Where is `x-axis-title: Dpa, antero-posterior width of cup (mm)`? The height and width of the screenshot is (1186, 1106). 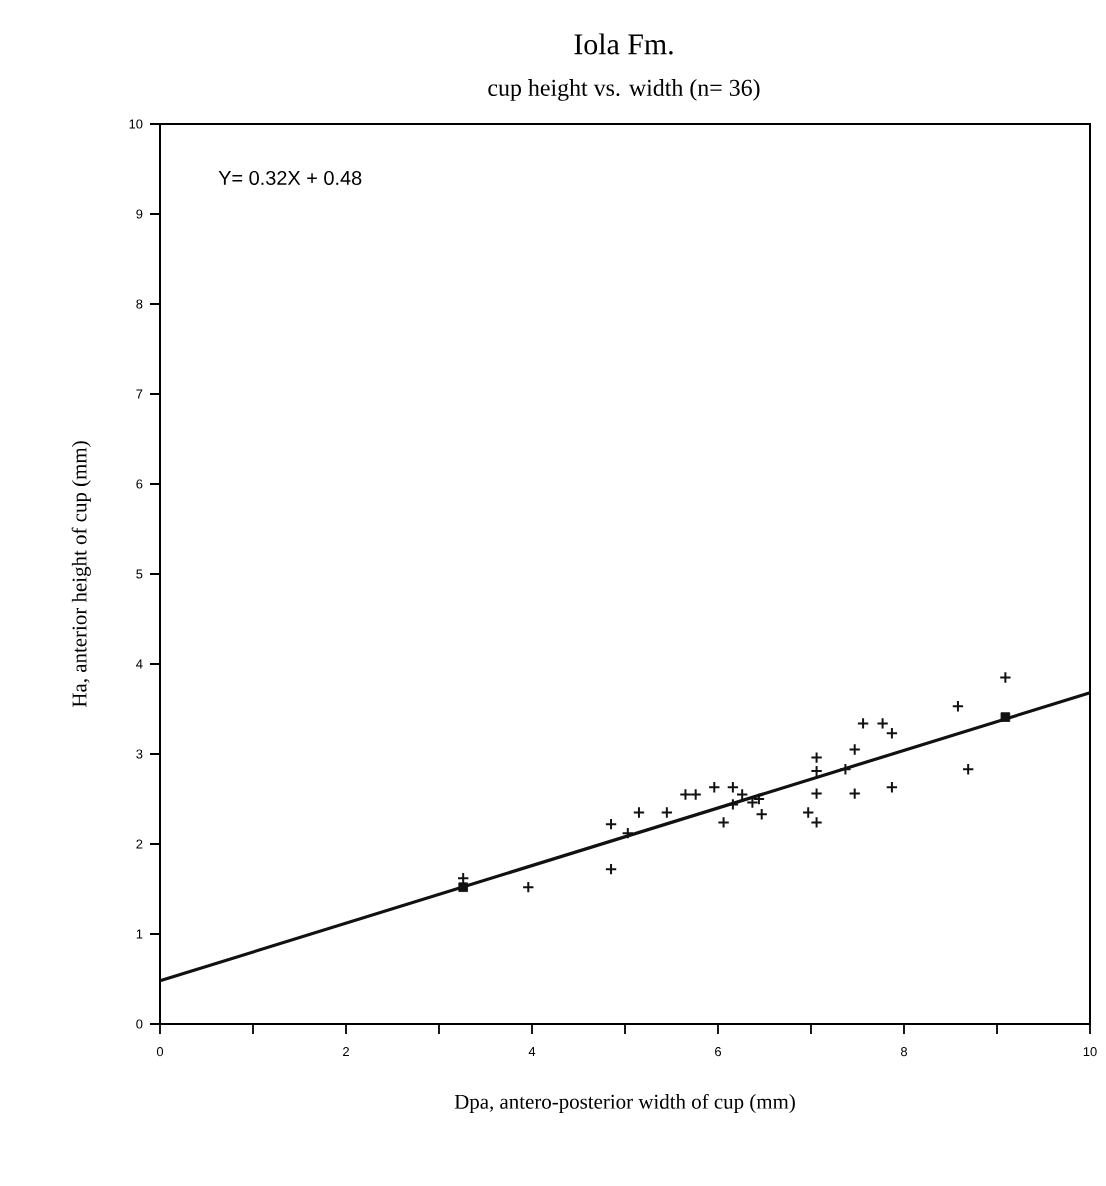 x-axis-title: Dpa, antero-posterior width of cup (mm) is located at coordinates (624, 1103).